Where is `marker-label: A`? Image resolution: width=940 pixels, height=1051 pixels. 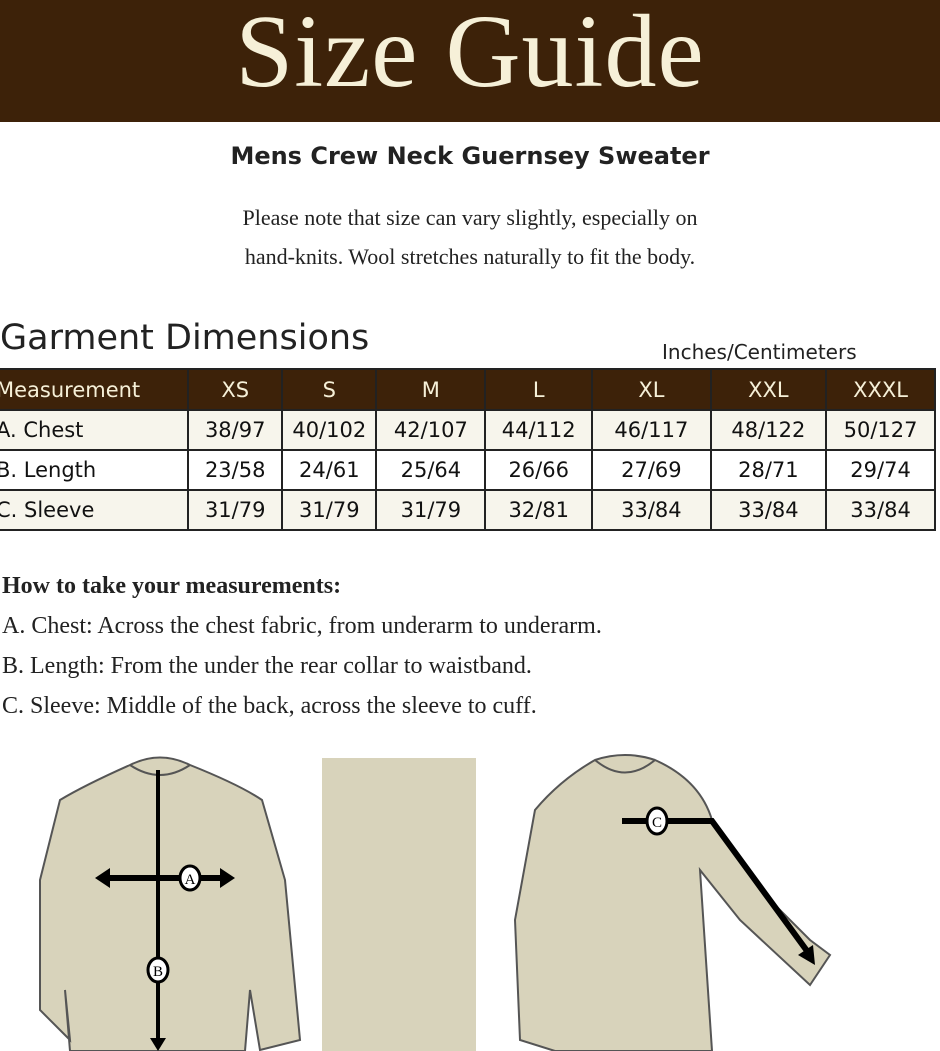
marker-label: A is located at coordinates (190, 880).